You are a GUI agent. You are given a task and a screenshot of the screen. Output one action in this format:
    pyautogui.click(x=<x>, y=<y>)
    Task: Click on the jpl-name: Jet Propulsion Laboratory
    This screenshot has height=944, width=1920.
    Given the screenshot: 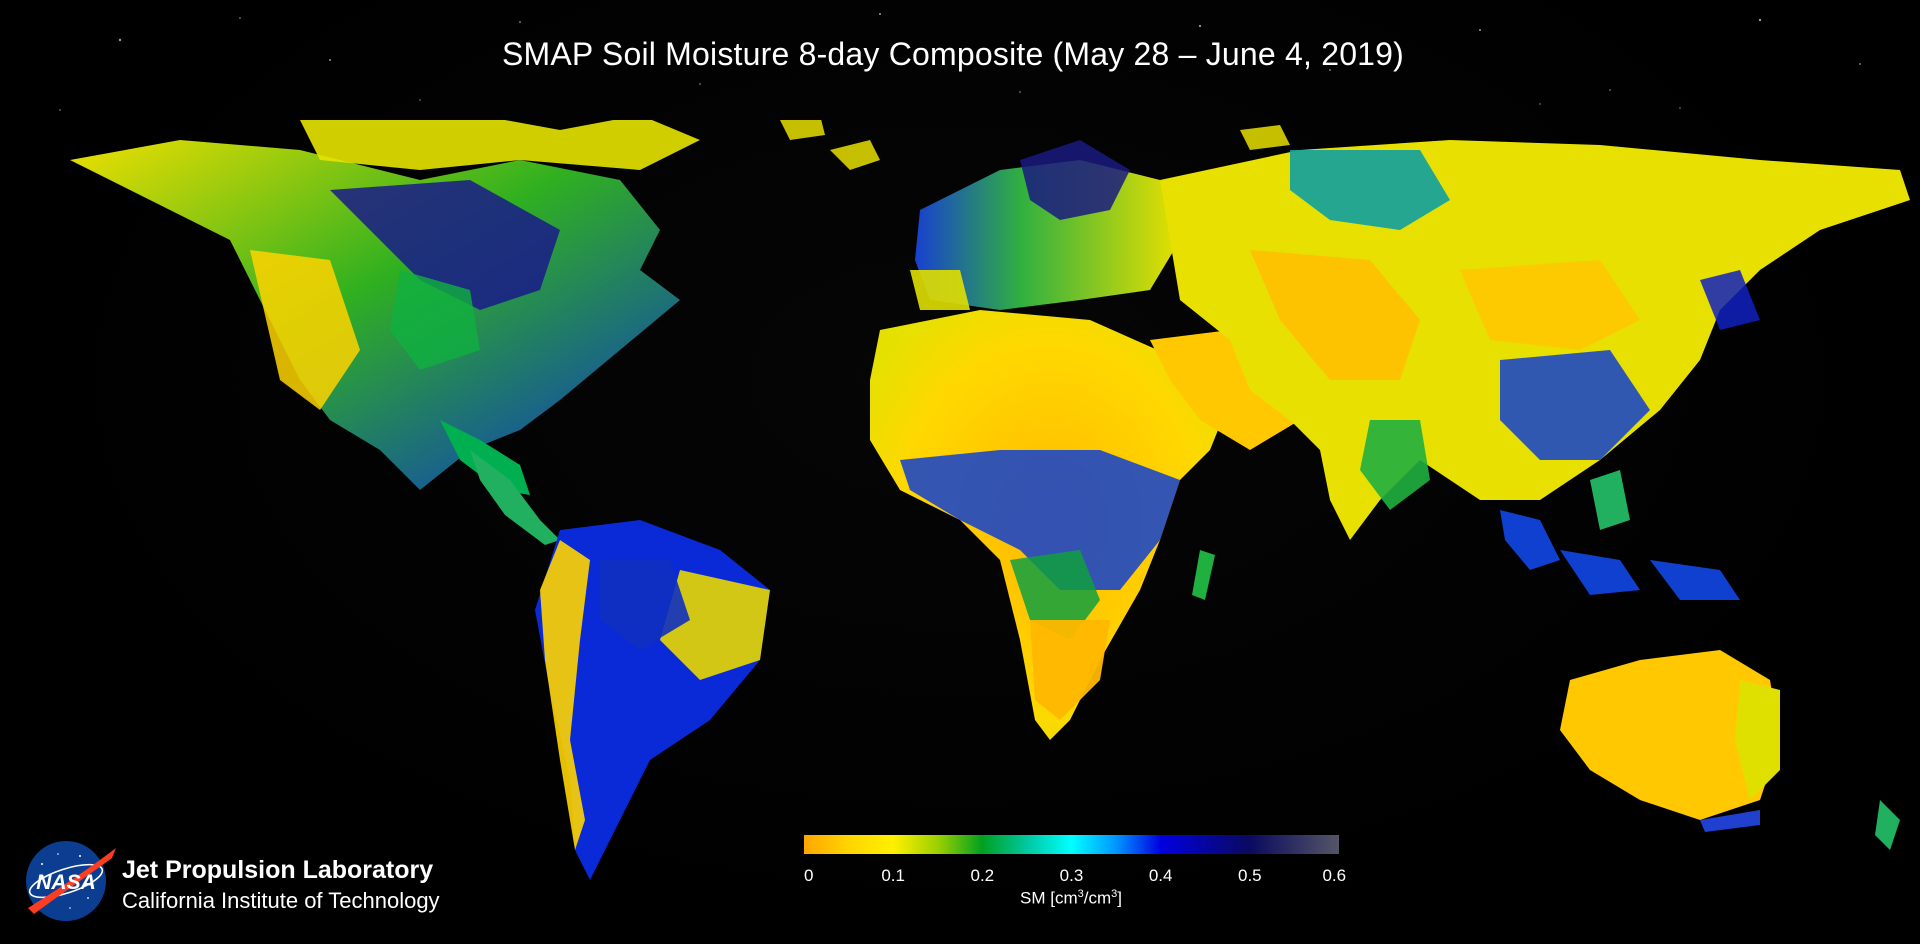 What is the action you would take?
    pyautogui.click(x=278, y=870)
    